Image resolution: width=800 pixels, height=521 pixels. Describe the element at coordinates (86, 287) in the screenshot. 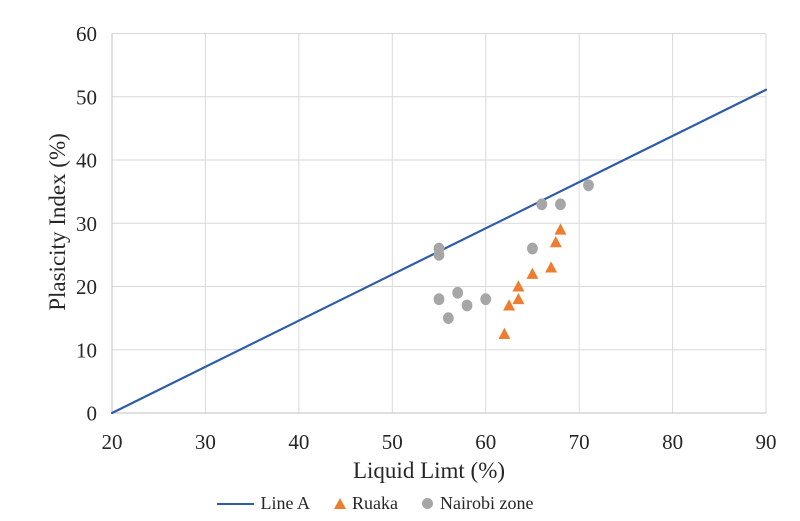

I see `y-tick-label: 20` at that location.